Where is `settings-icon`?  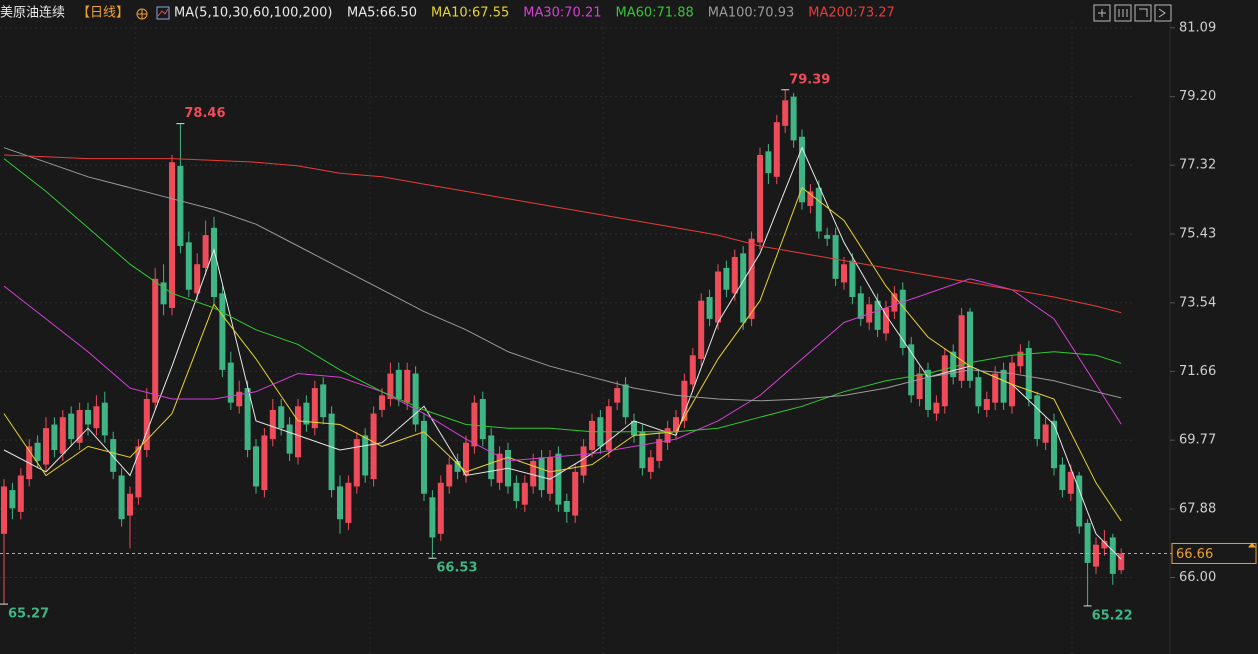 settings-icon is located at coordinates (142, 14).